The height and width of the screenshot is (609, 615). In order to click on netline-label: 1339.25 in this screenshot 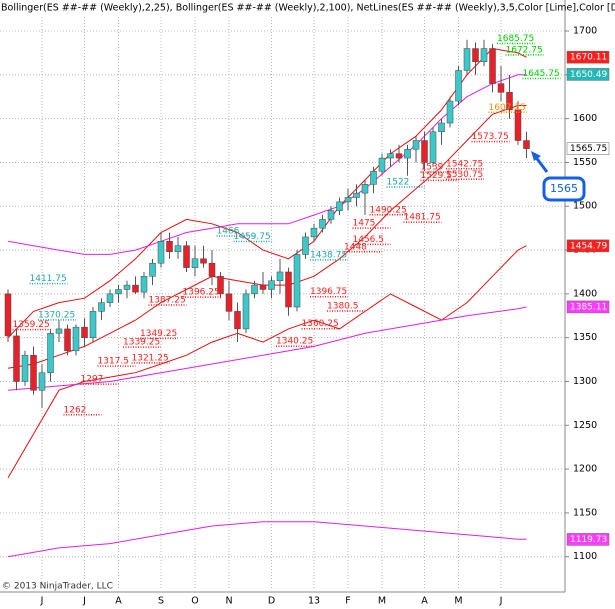, I will do `click(141, 343)`.